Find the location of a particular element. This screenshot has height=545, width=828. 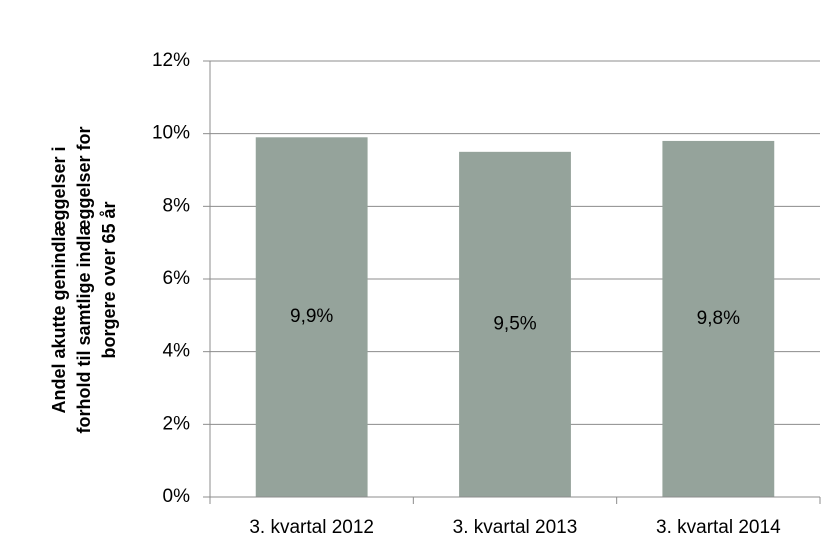

value-label: 9,9% is located at coordinates (311, 316).